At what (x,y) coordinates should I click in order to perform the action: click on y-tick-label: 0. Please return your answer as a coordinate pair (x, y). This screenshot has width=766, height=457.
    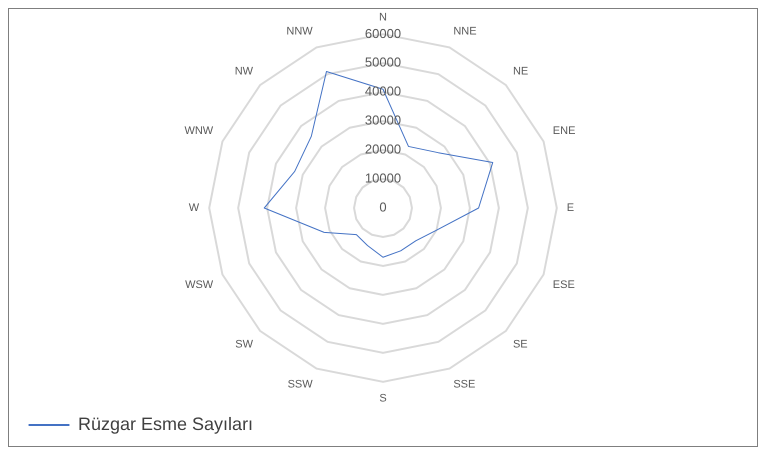
    Looking at the image, I should click on (383, 207).